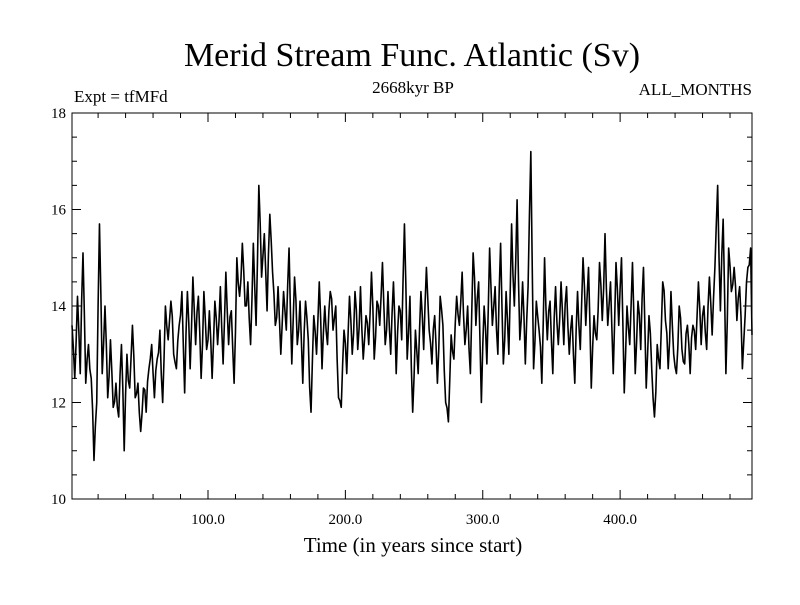 The width and height of the screenshot is (800, 605). I want to click on x-tick-label: 400.0, so click(620, 520).